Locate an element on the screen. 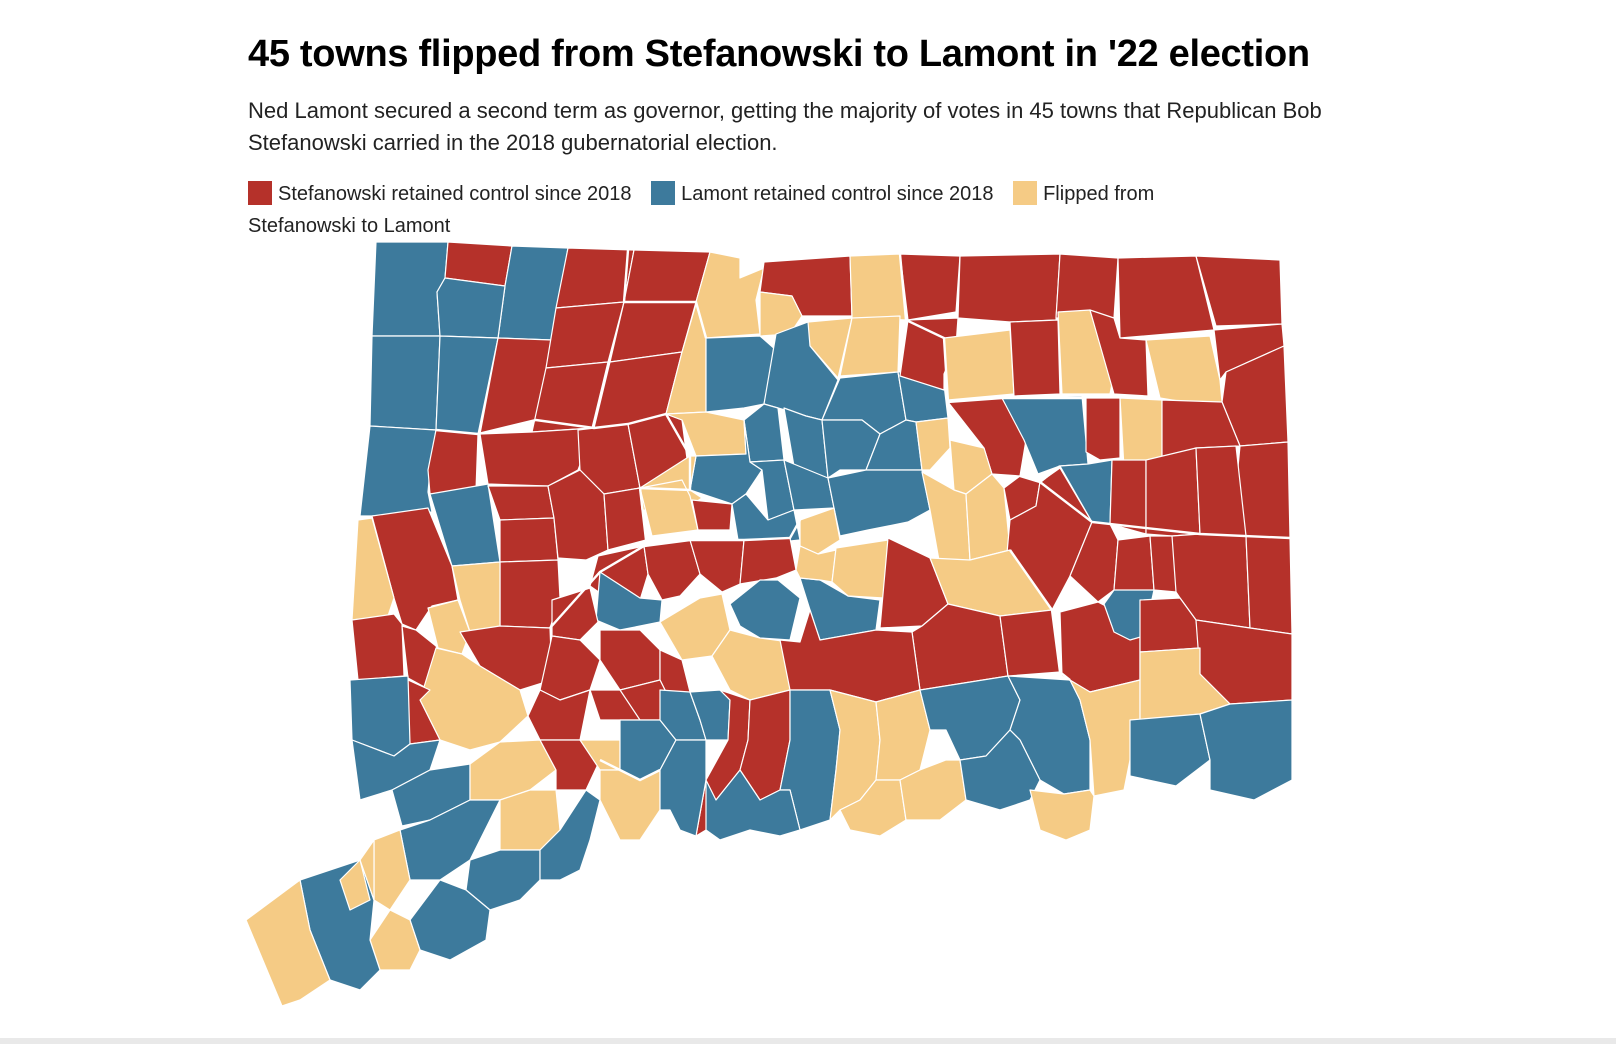  legend-item-lamont: Lamont retained control since 2018 is located at coordinates (822, 193).